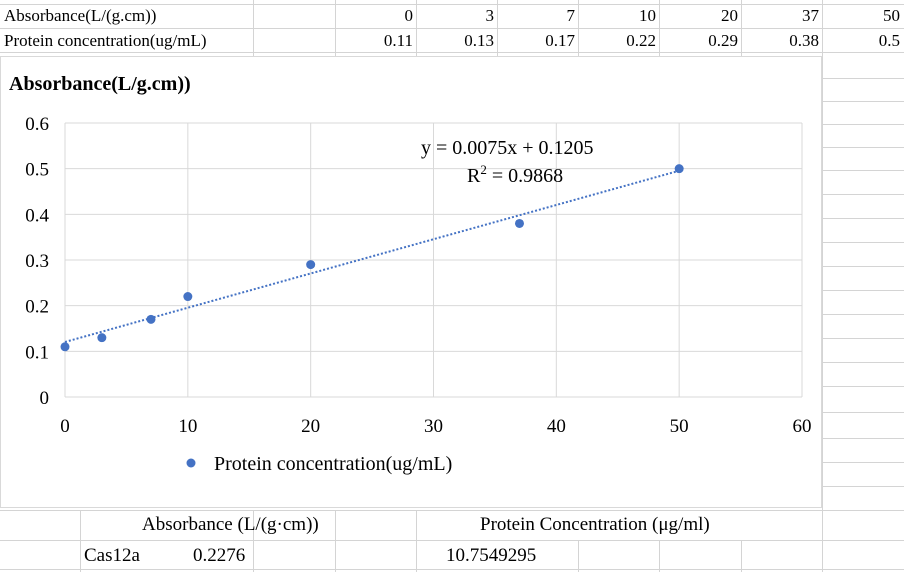 The image size is (904, 572). Describe the element at coordinates (723, 40) in the screenshot. I see `row2-value-cell: 0.29` at that location.